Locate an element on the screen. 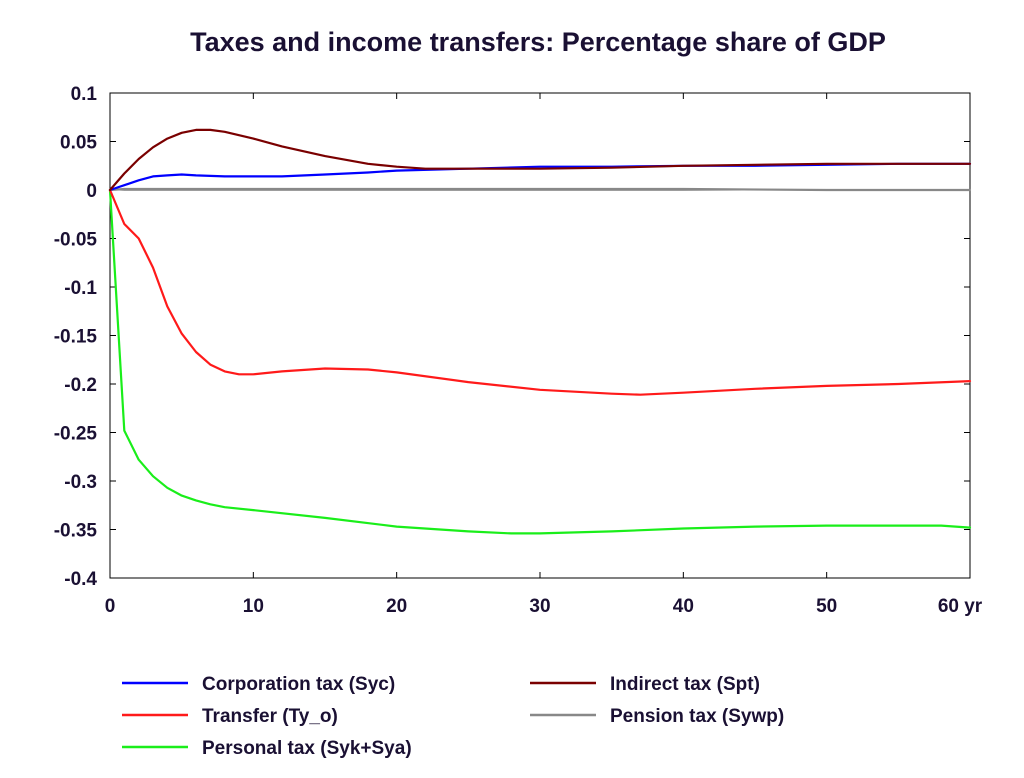 This screenshot has height=778, width=1024. x-tick-label: 60 yr is located at coordinates (960, 606).